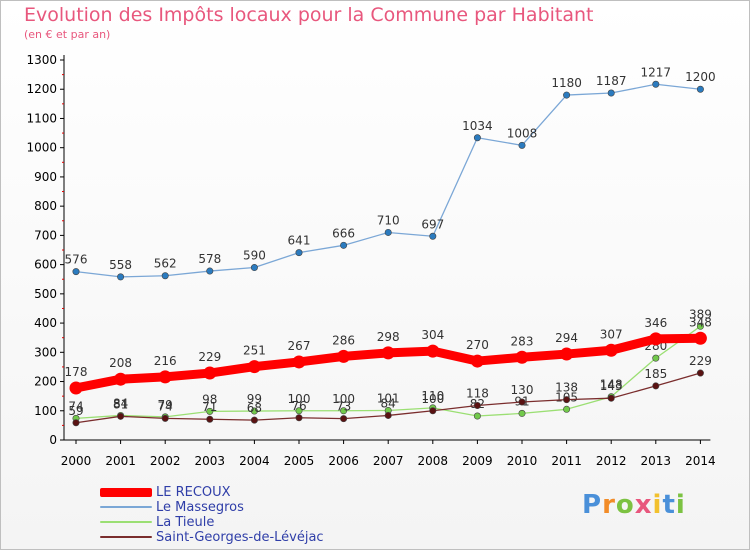 This screenshot has height=550, width=750. I want to click on x-tick-label: 2014, so click(700, 461).